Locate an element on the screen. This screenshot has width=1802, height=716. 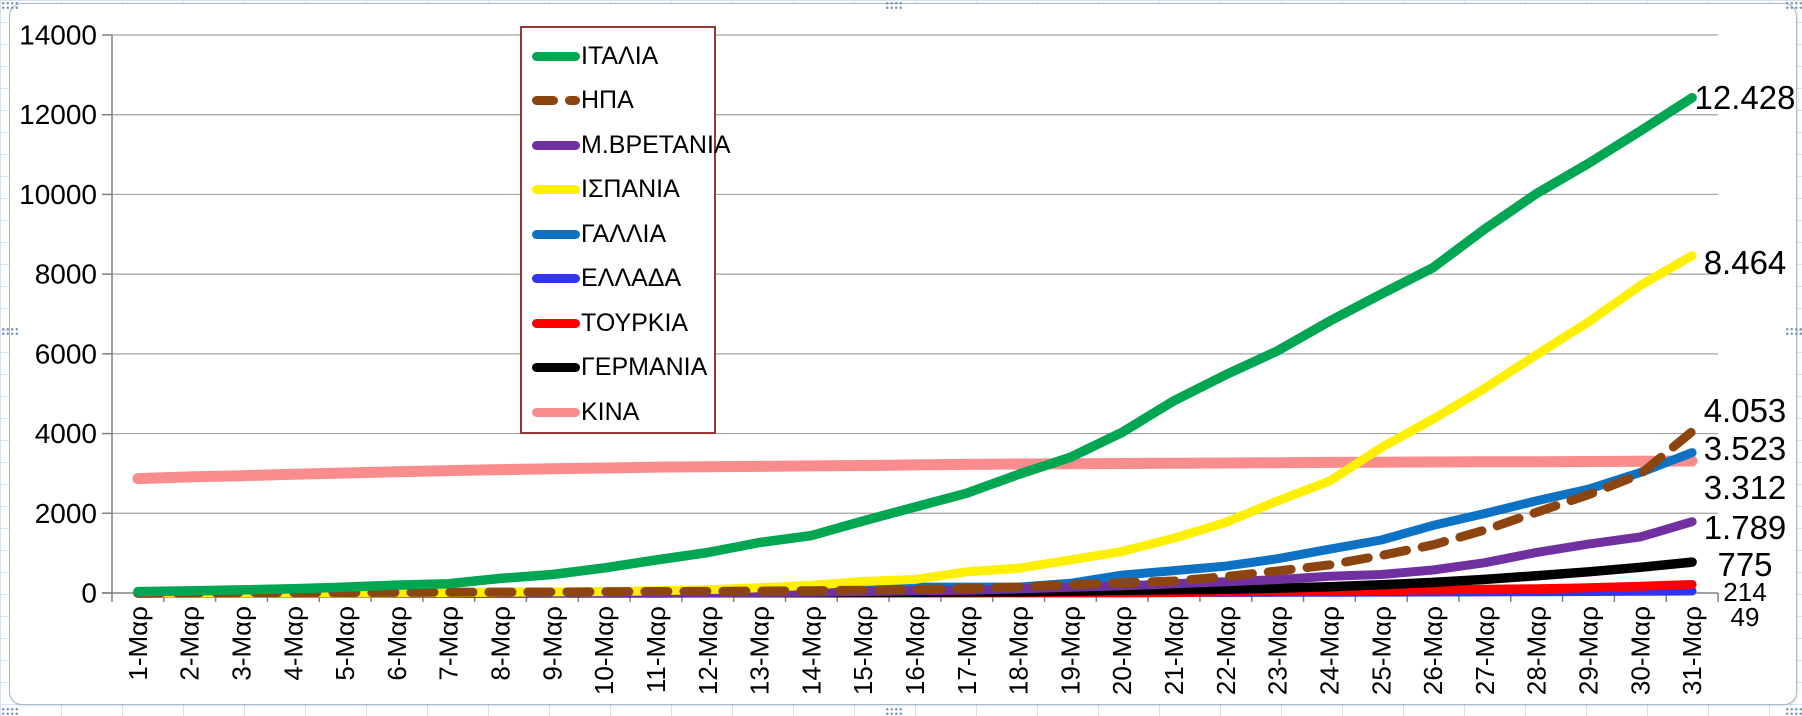
x-axis-label: 13-Μαρ is located at coordinates (760, 650).